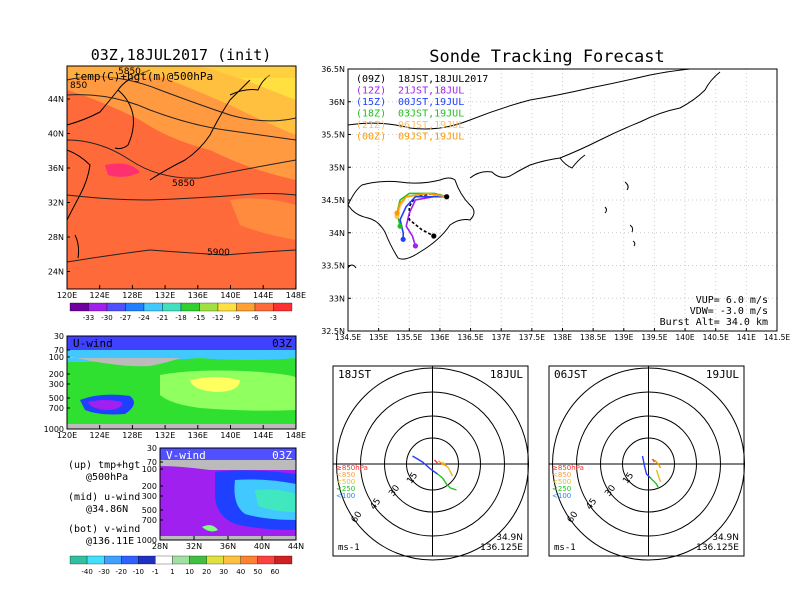  What do you see at coordinates (716, 337) in the screenshot?
I see `track-lon-label: 140.5E` at bounding box center [716, 337].